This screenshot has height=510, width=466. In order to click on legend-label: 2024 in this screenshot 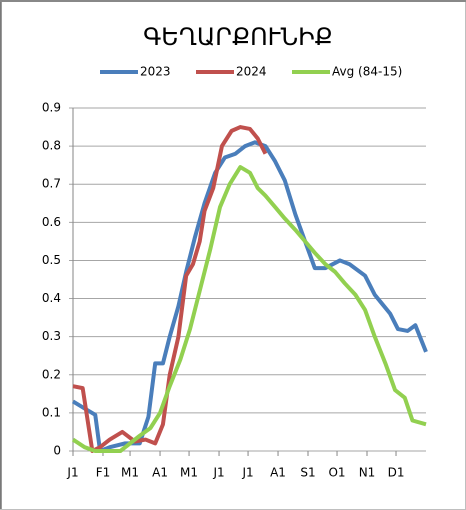, I will do `click(251, 72)`.